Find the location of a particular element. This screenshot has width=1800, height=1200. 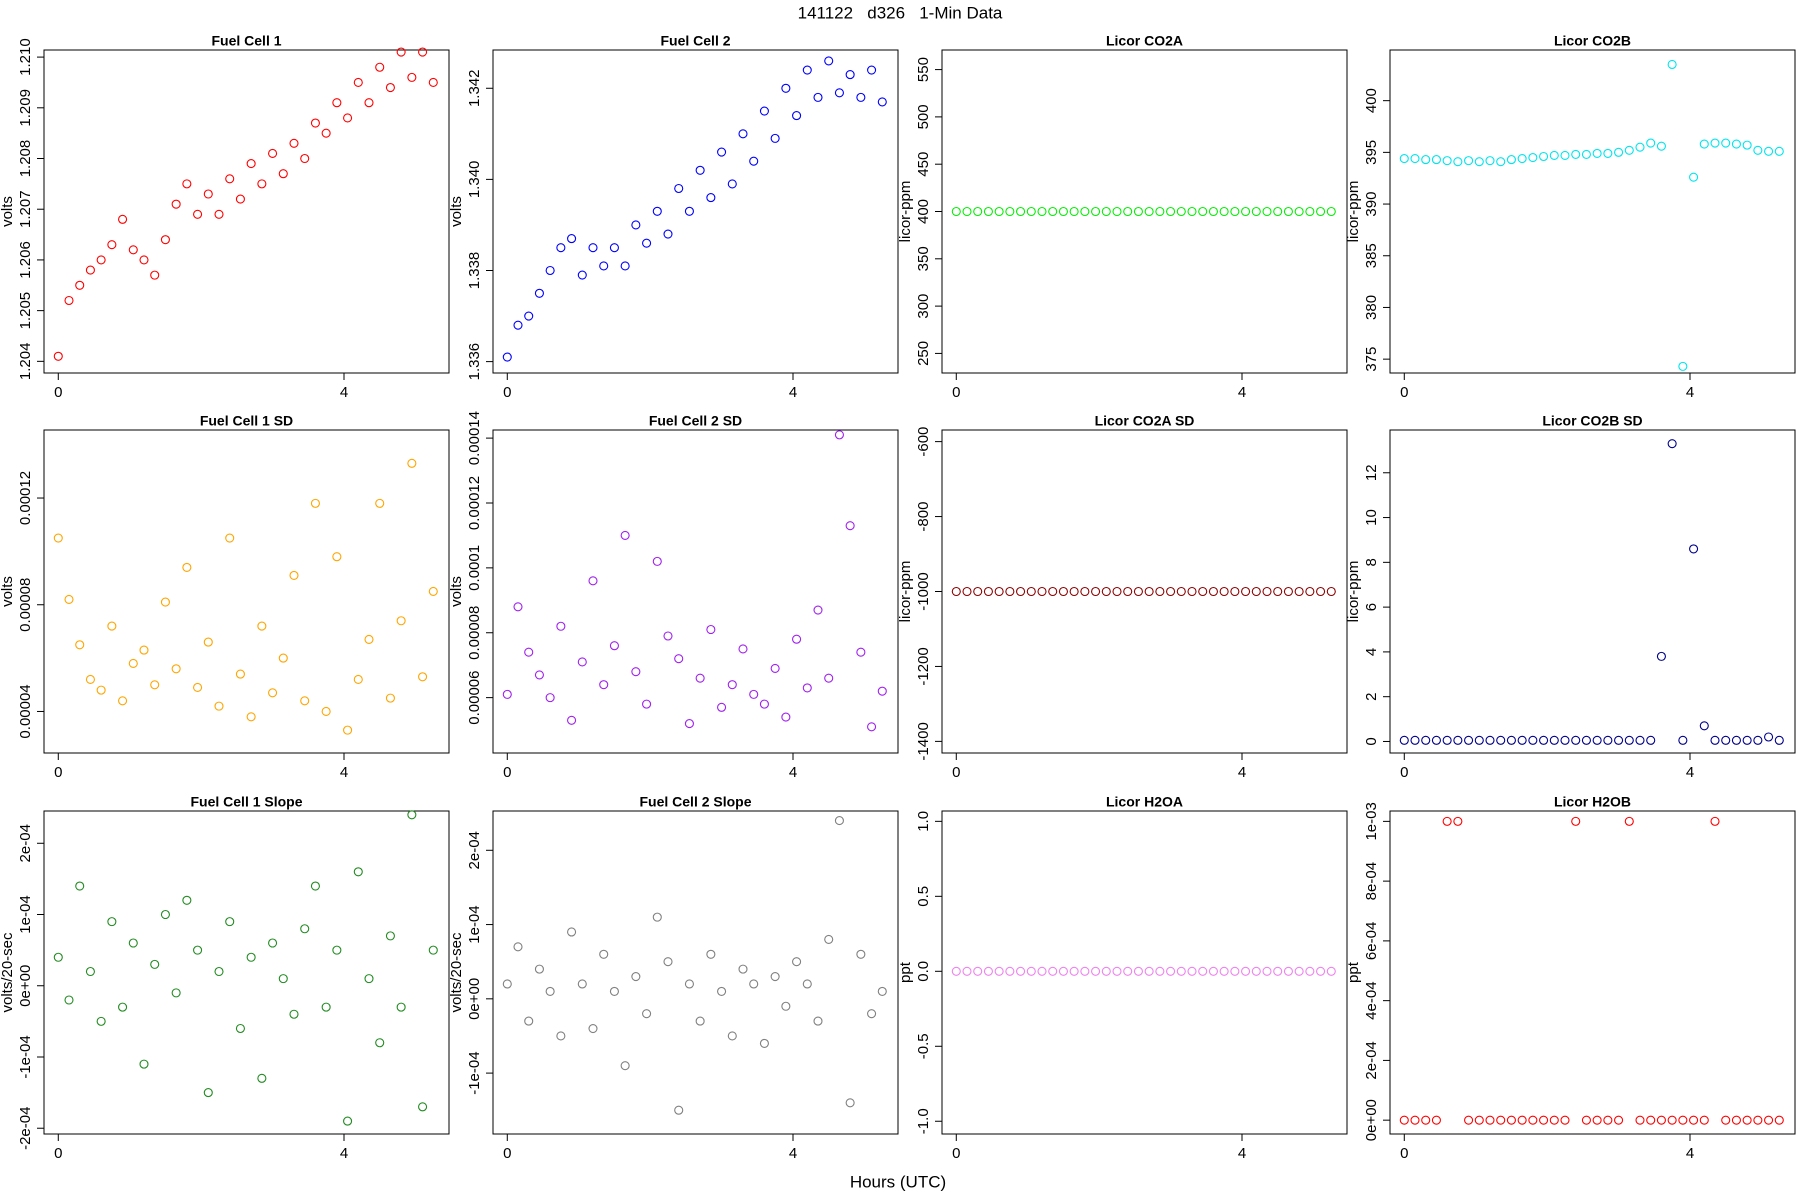

y-tick-label: 0 is located at coordinates (1371, 741).